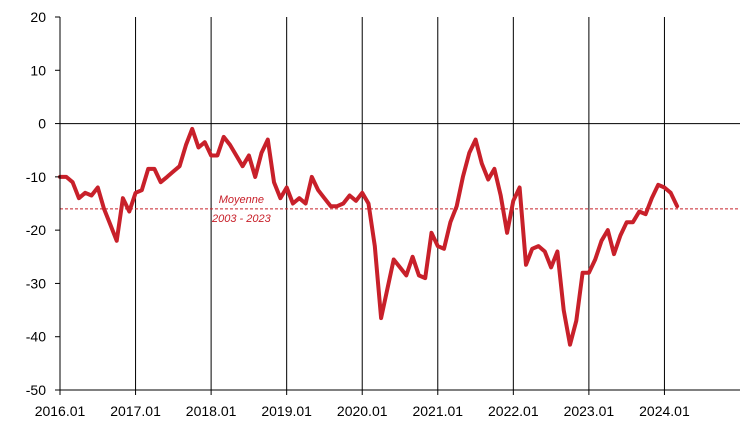 This screenshot has height=442, width=750. I want to click on x-tick-label: 2018.01, so click(211, 411).